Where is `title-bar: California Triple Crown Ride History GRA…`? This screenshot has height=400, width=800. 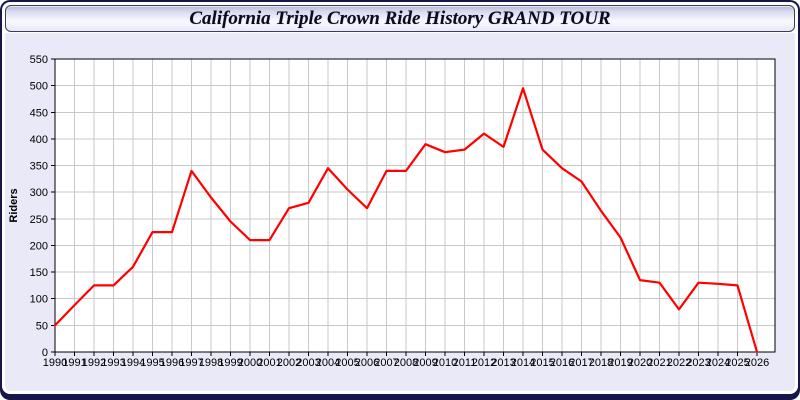 title-bar: California Triple Crown Ride History GRA… is located at coordinates (400, 18).